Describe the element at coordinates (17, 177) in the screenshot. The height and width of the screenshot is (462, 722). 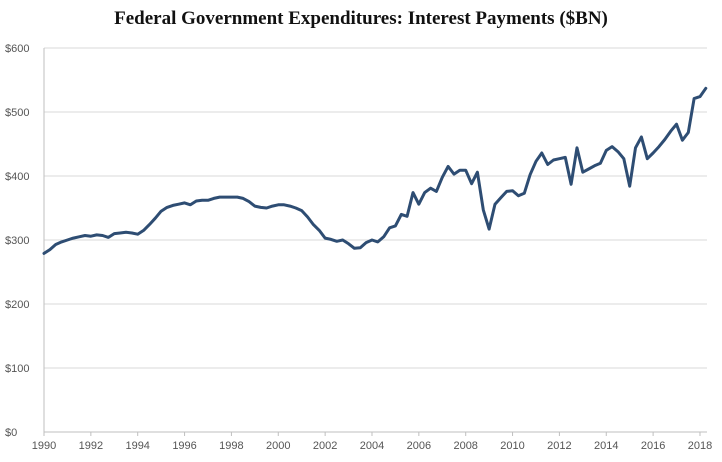
I see `y-tick-label: $400` at that location.